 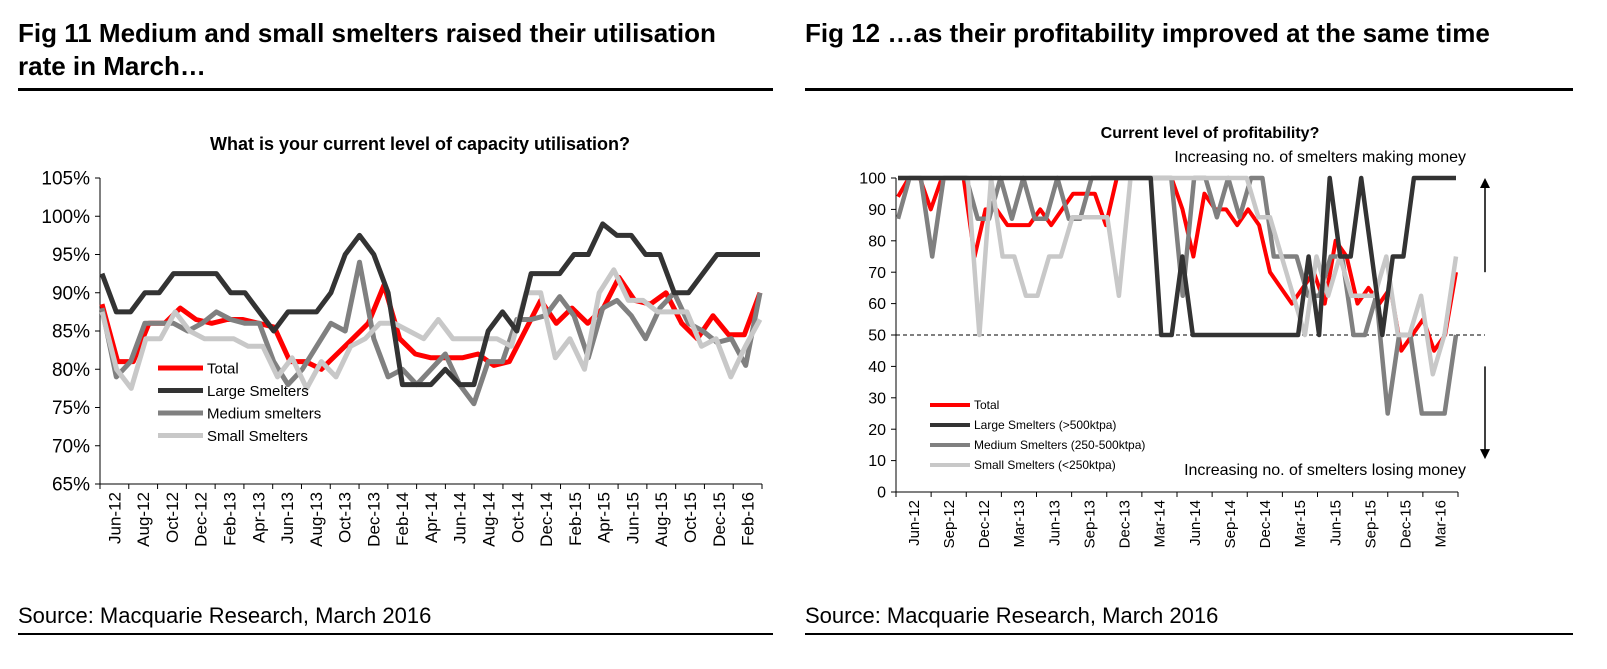 What do you see at coordinates (71, 293) in the screenshot?
I see `y-tick-label: 90%` at bounding box center [71, 293].